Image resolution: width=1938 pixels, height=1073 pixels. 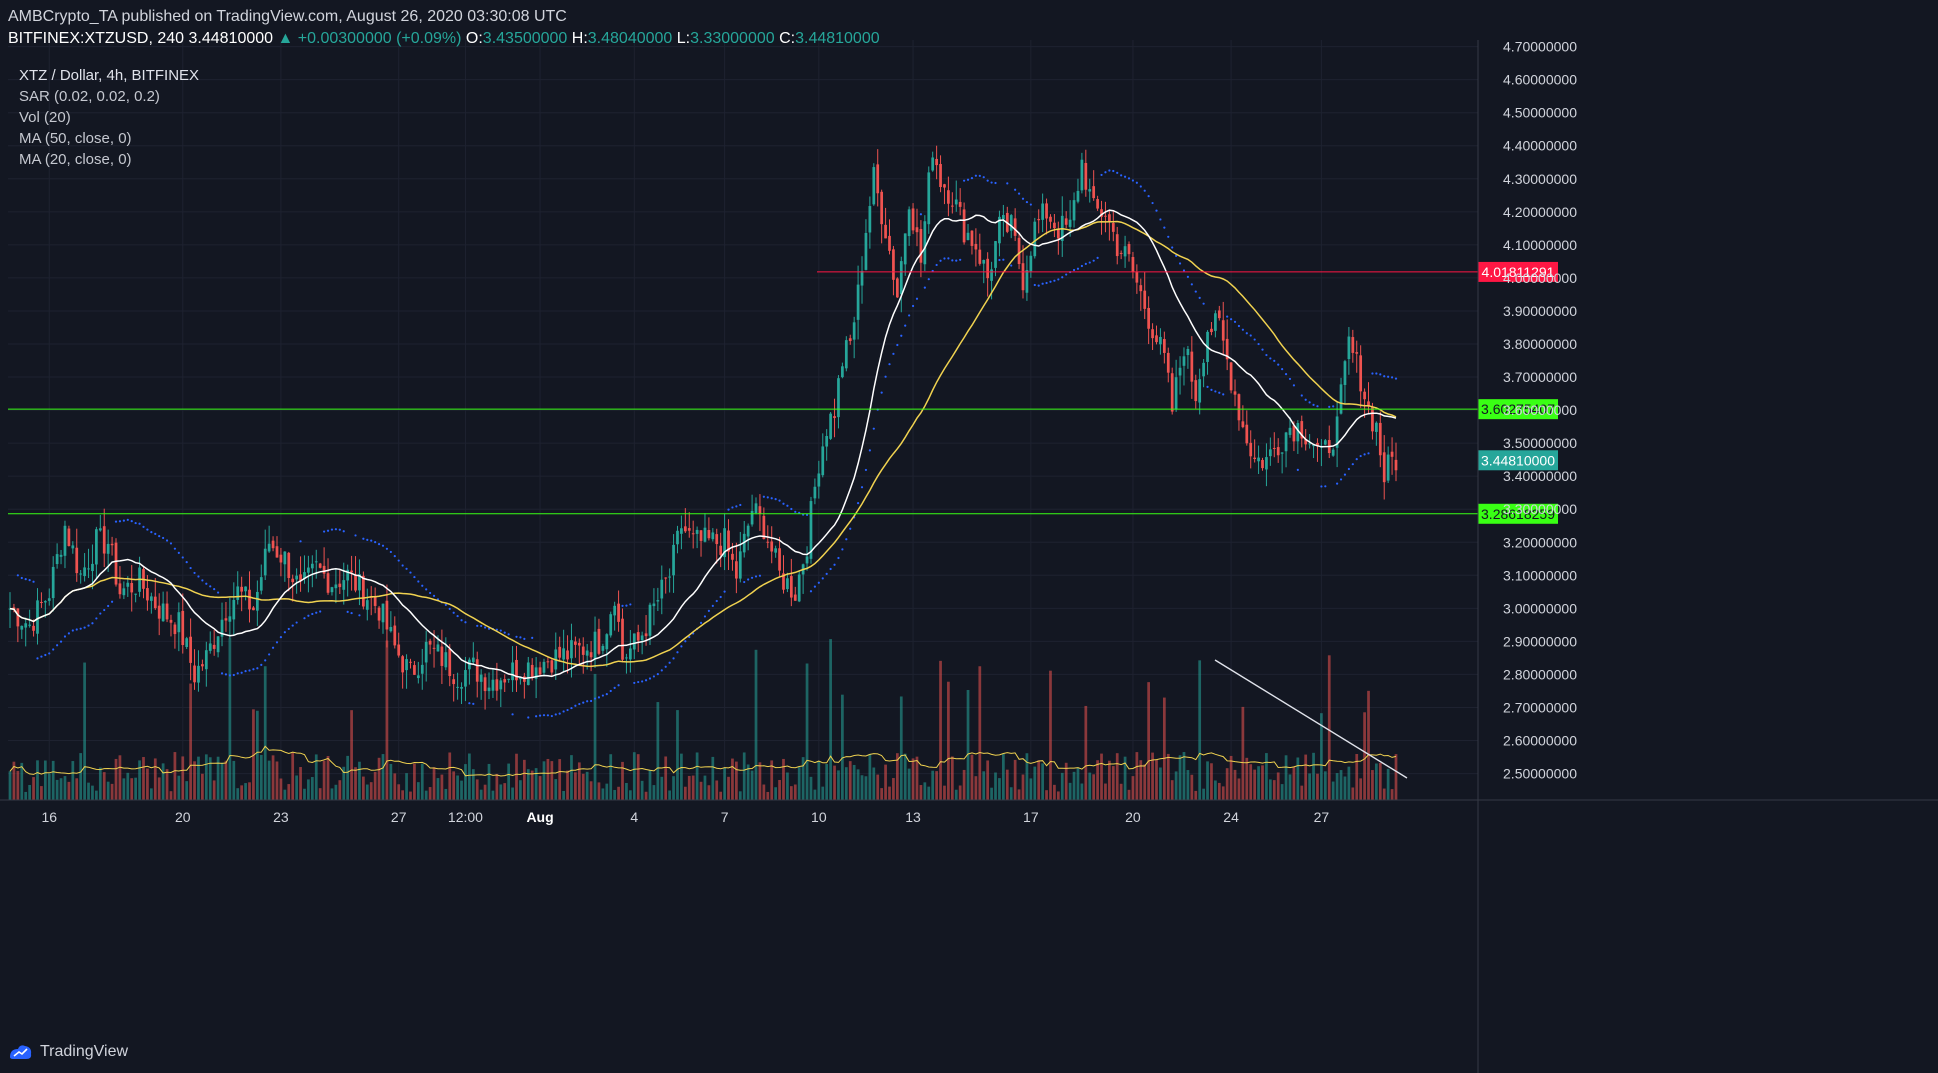 What do you see at coordinates (75, 159) in the screenshot?
I see `indicator-ma20: MA (20, close, 0)` at bounding box center [75, 159].